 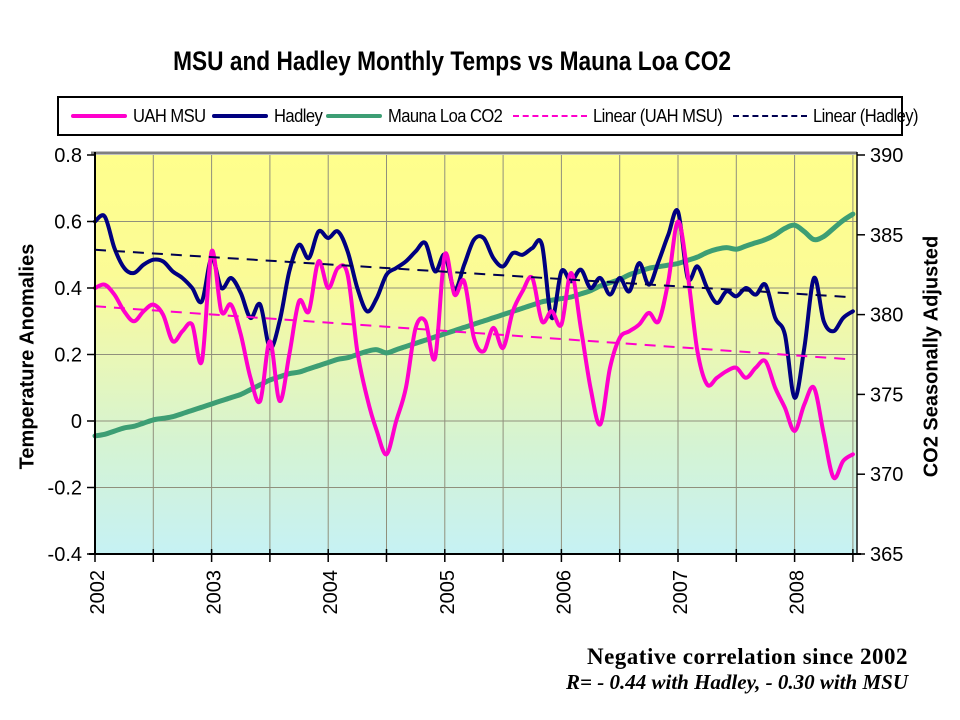 What do you see at coordinates (68, 223) in the screenshot?
I see `y-left-tick-label: 0.6` at bounding box center [68, 223].